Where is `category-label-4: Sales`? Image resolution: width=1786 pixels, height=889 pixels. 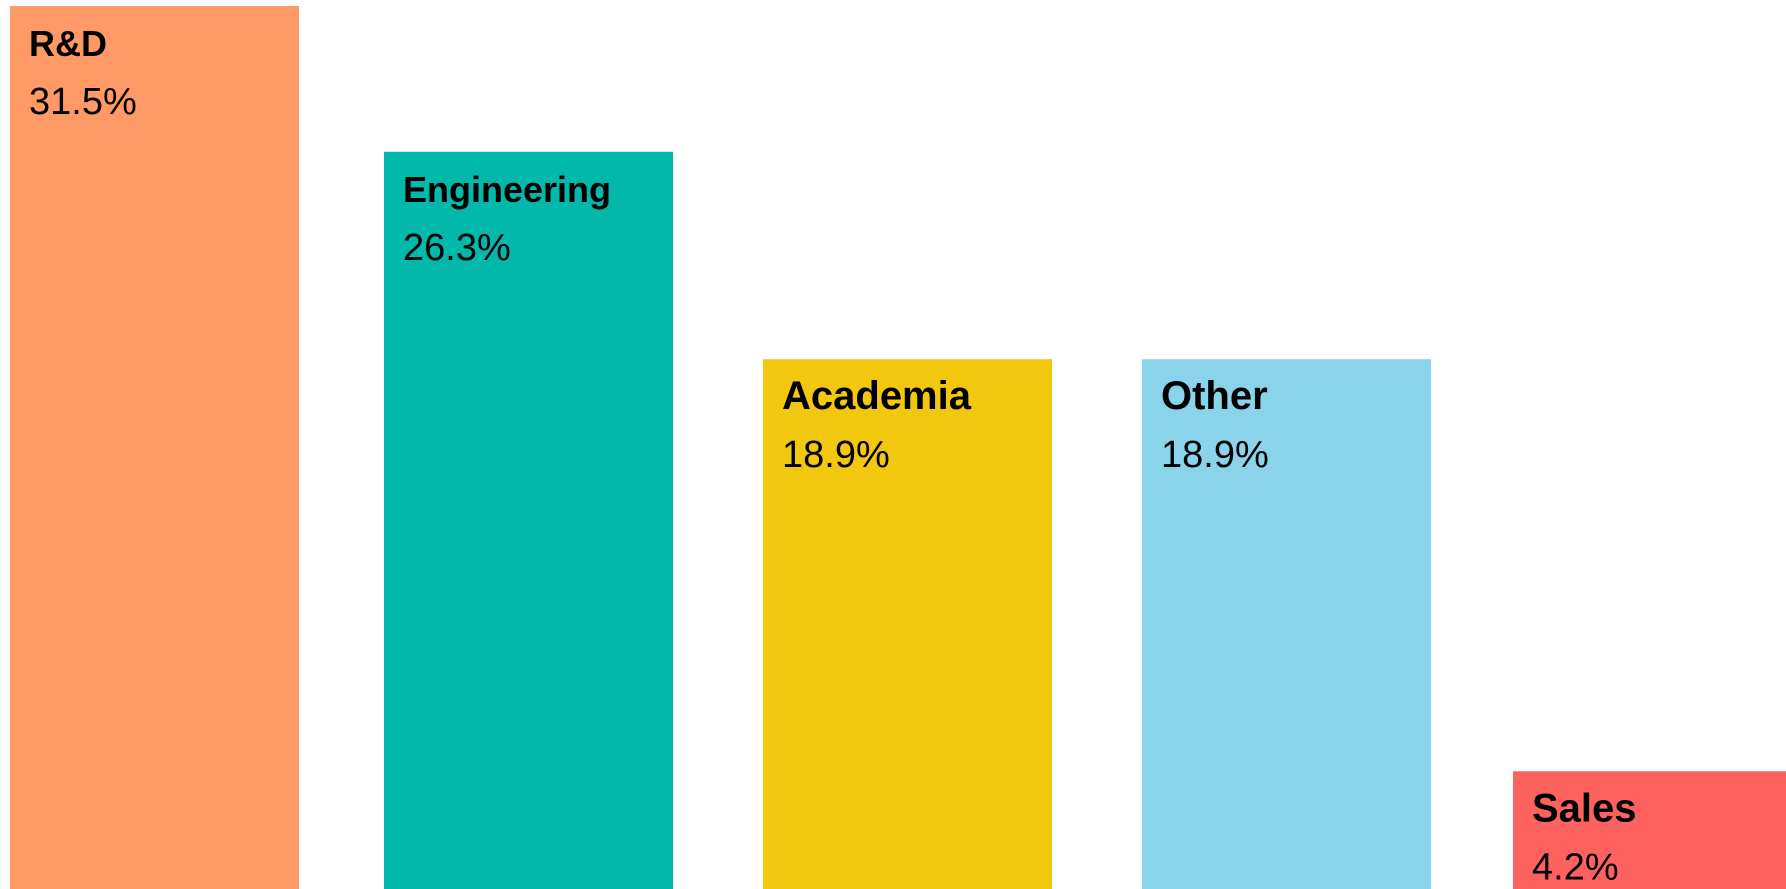 category-label-4: Sales is located at coordinates (1584, 808).